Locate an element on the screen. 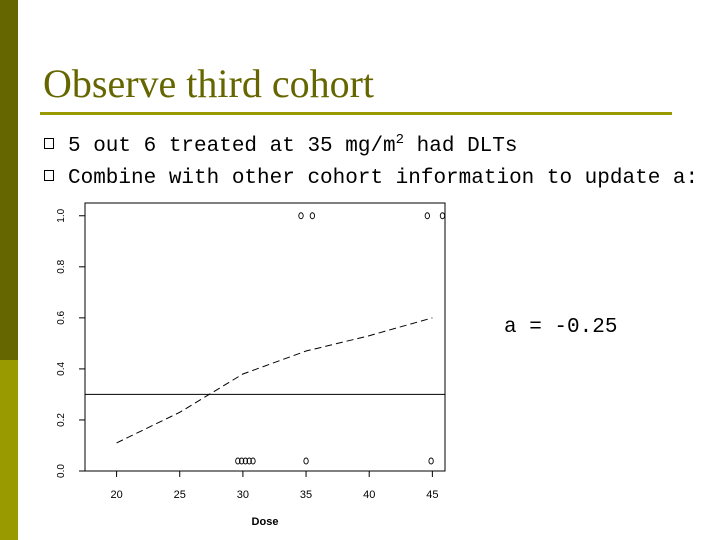 The width and height of the screenshot is (720, 540). y-tick-label: 1.0 is located at coordinates (61, 215).